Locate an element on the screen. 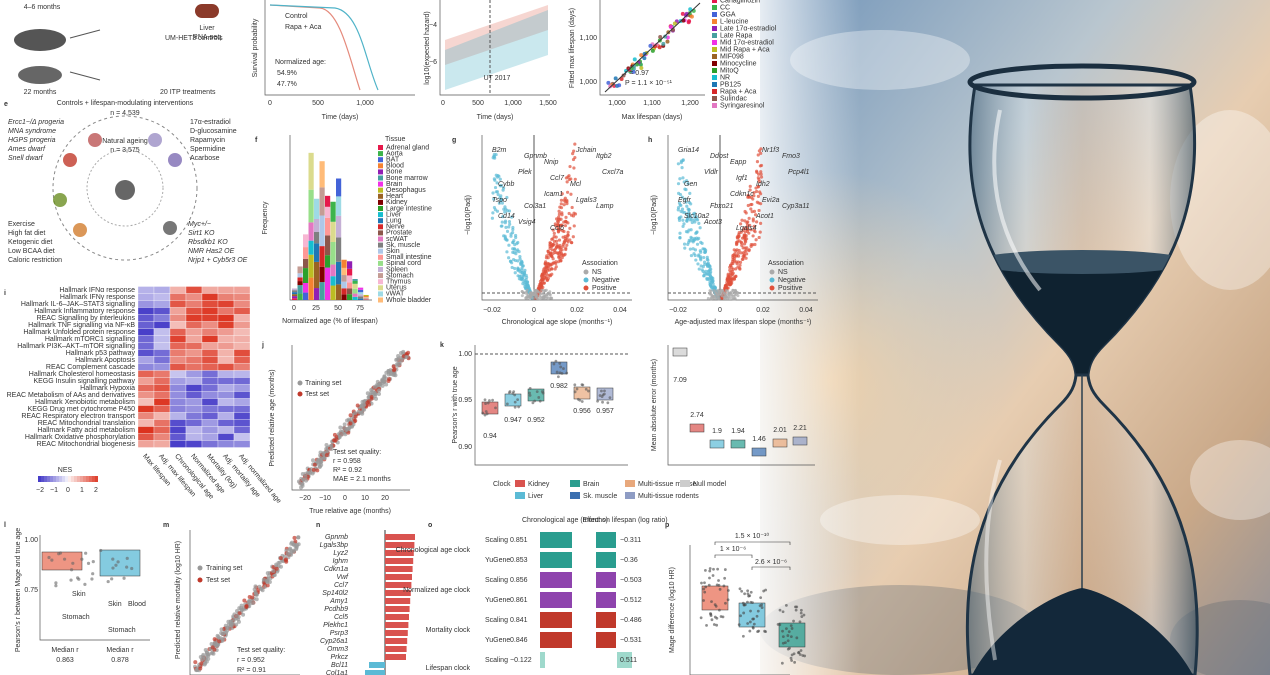  label: Evi2a is located at coordinates (771, 200).